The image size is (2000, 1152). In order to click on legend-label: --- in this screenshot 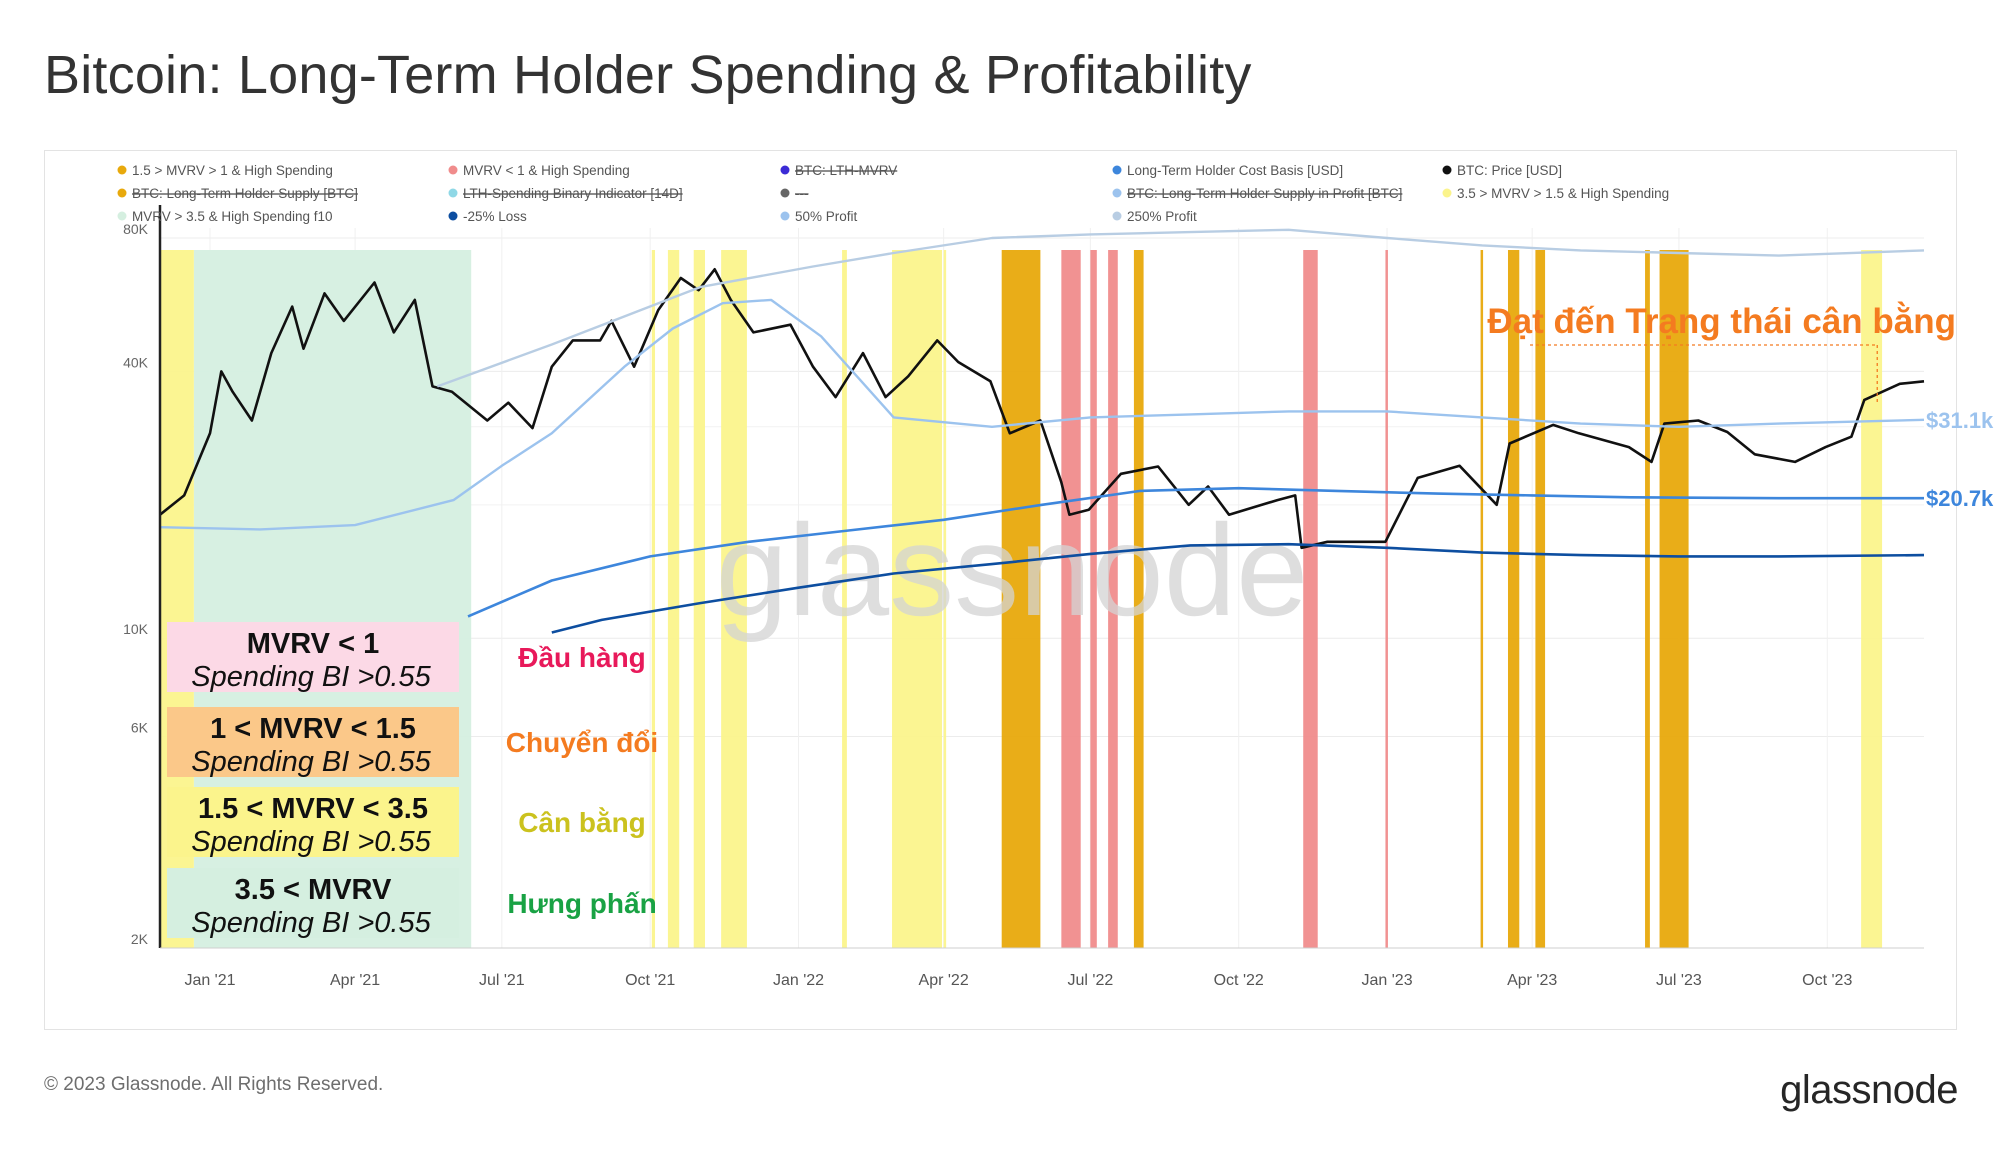, I will do `click(802, 193)`.